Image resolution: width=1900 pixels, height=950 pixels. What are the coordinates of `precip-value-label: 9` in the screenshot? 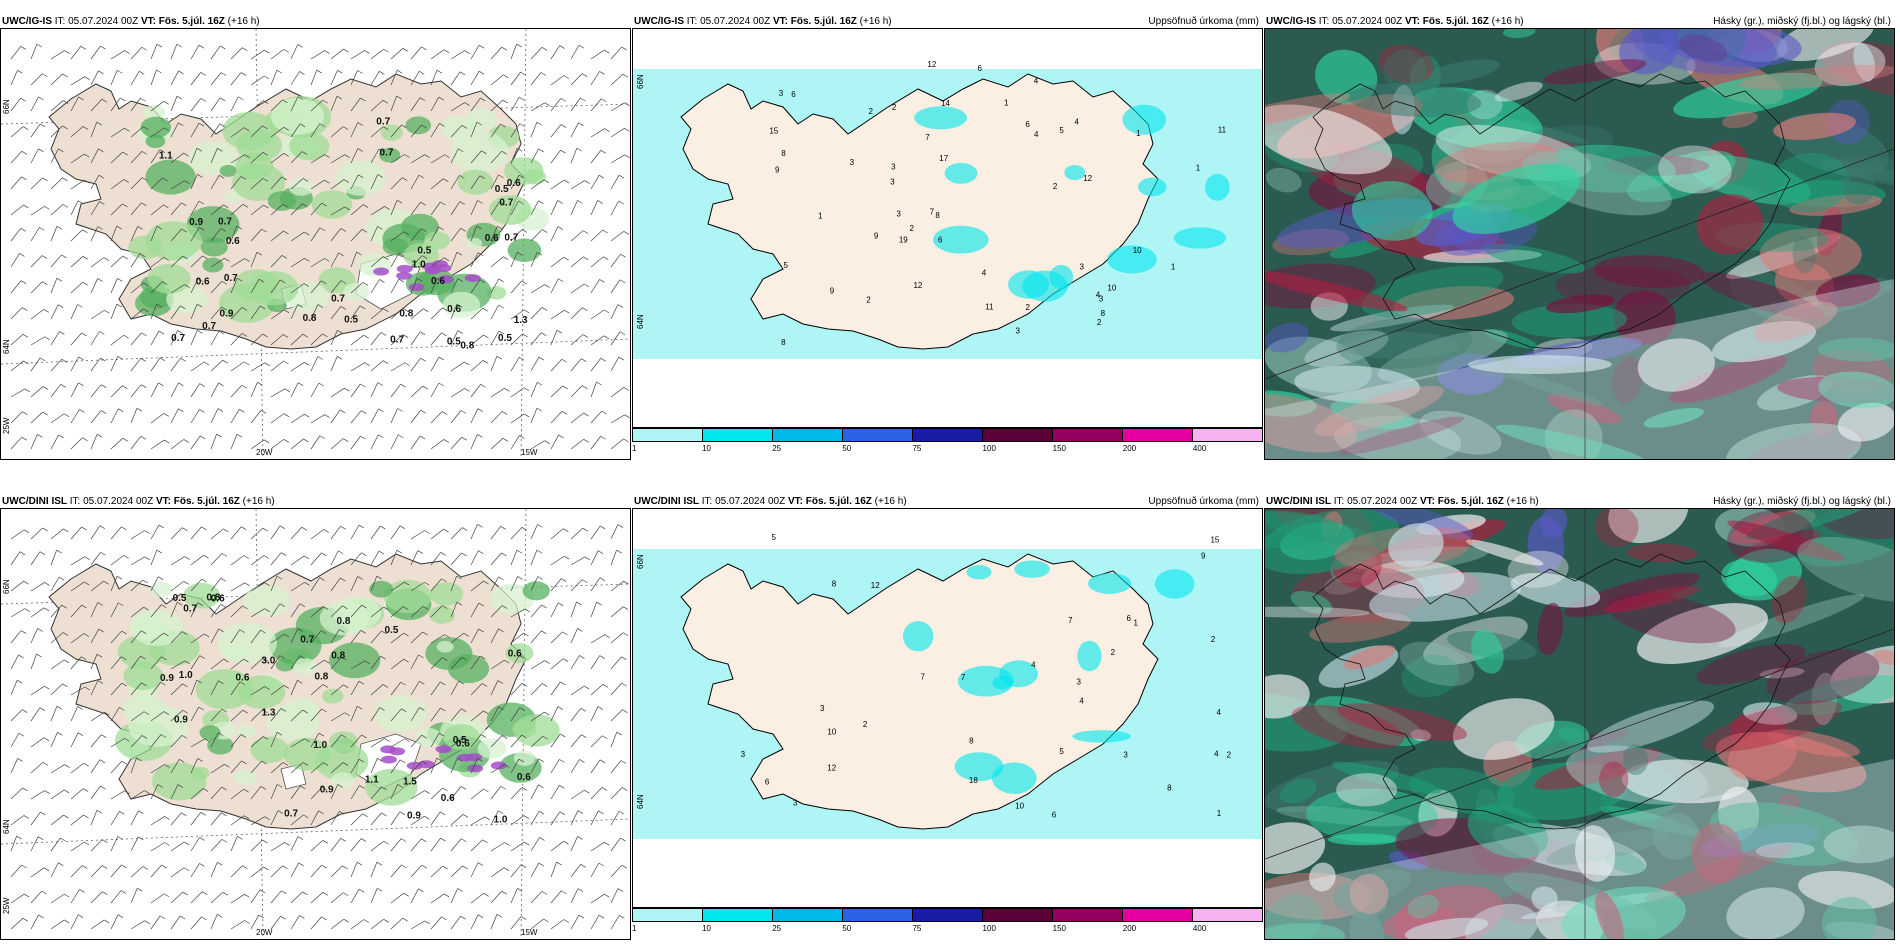 It's located at (1203, 555).